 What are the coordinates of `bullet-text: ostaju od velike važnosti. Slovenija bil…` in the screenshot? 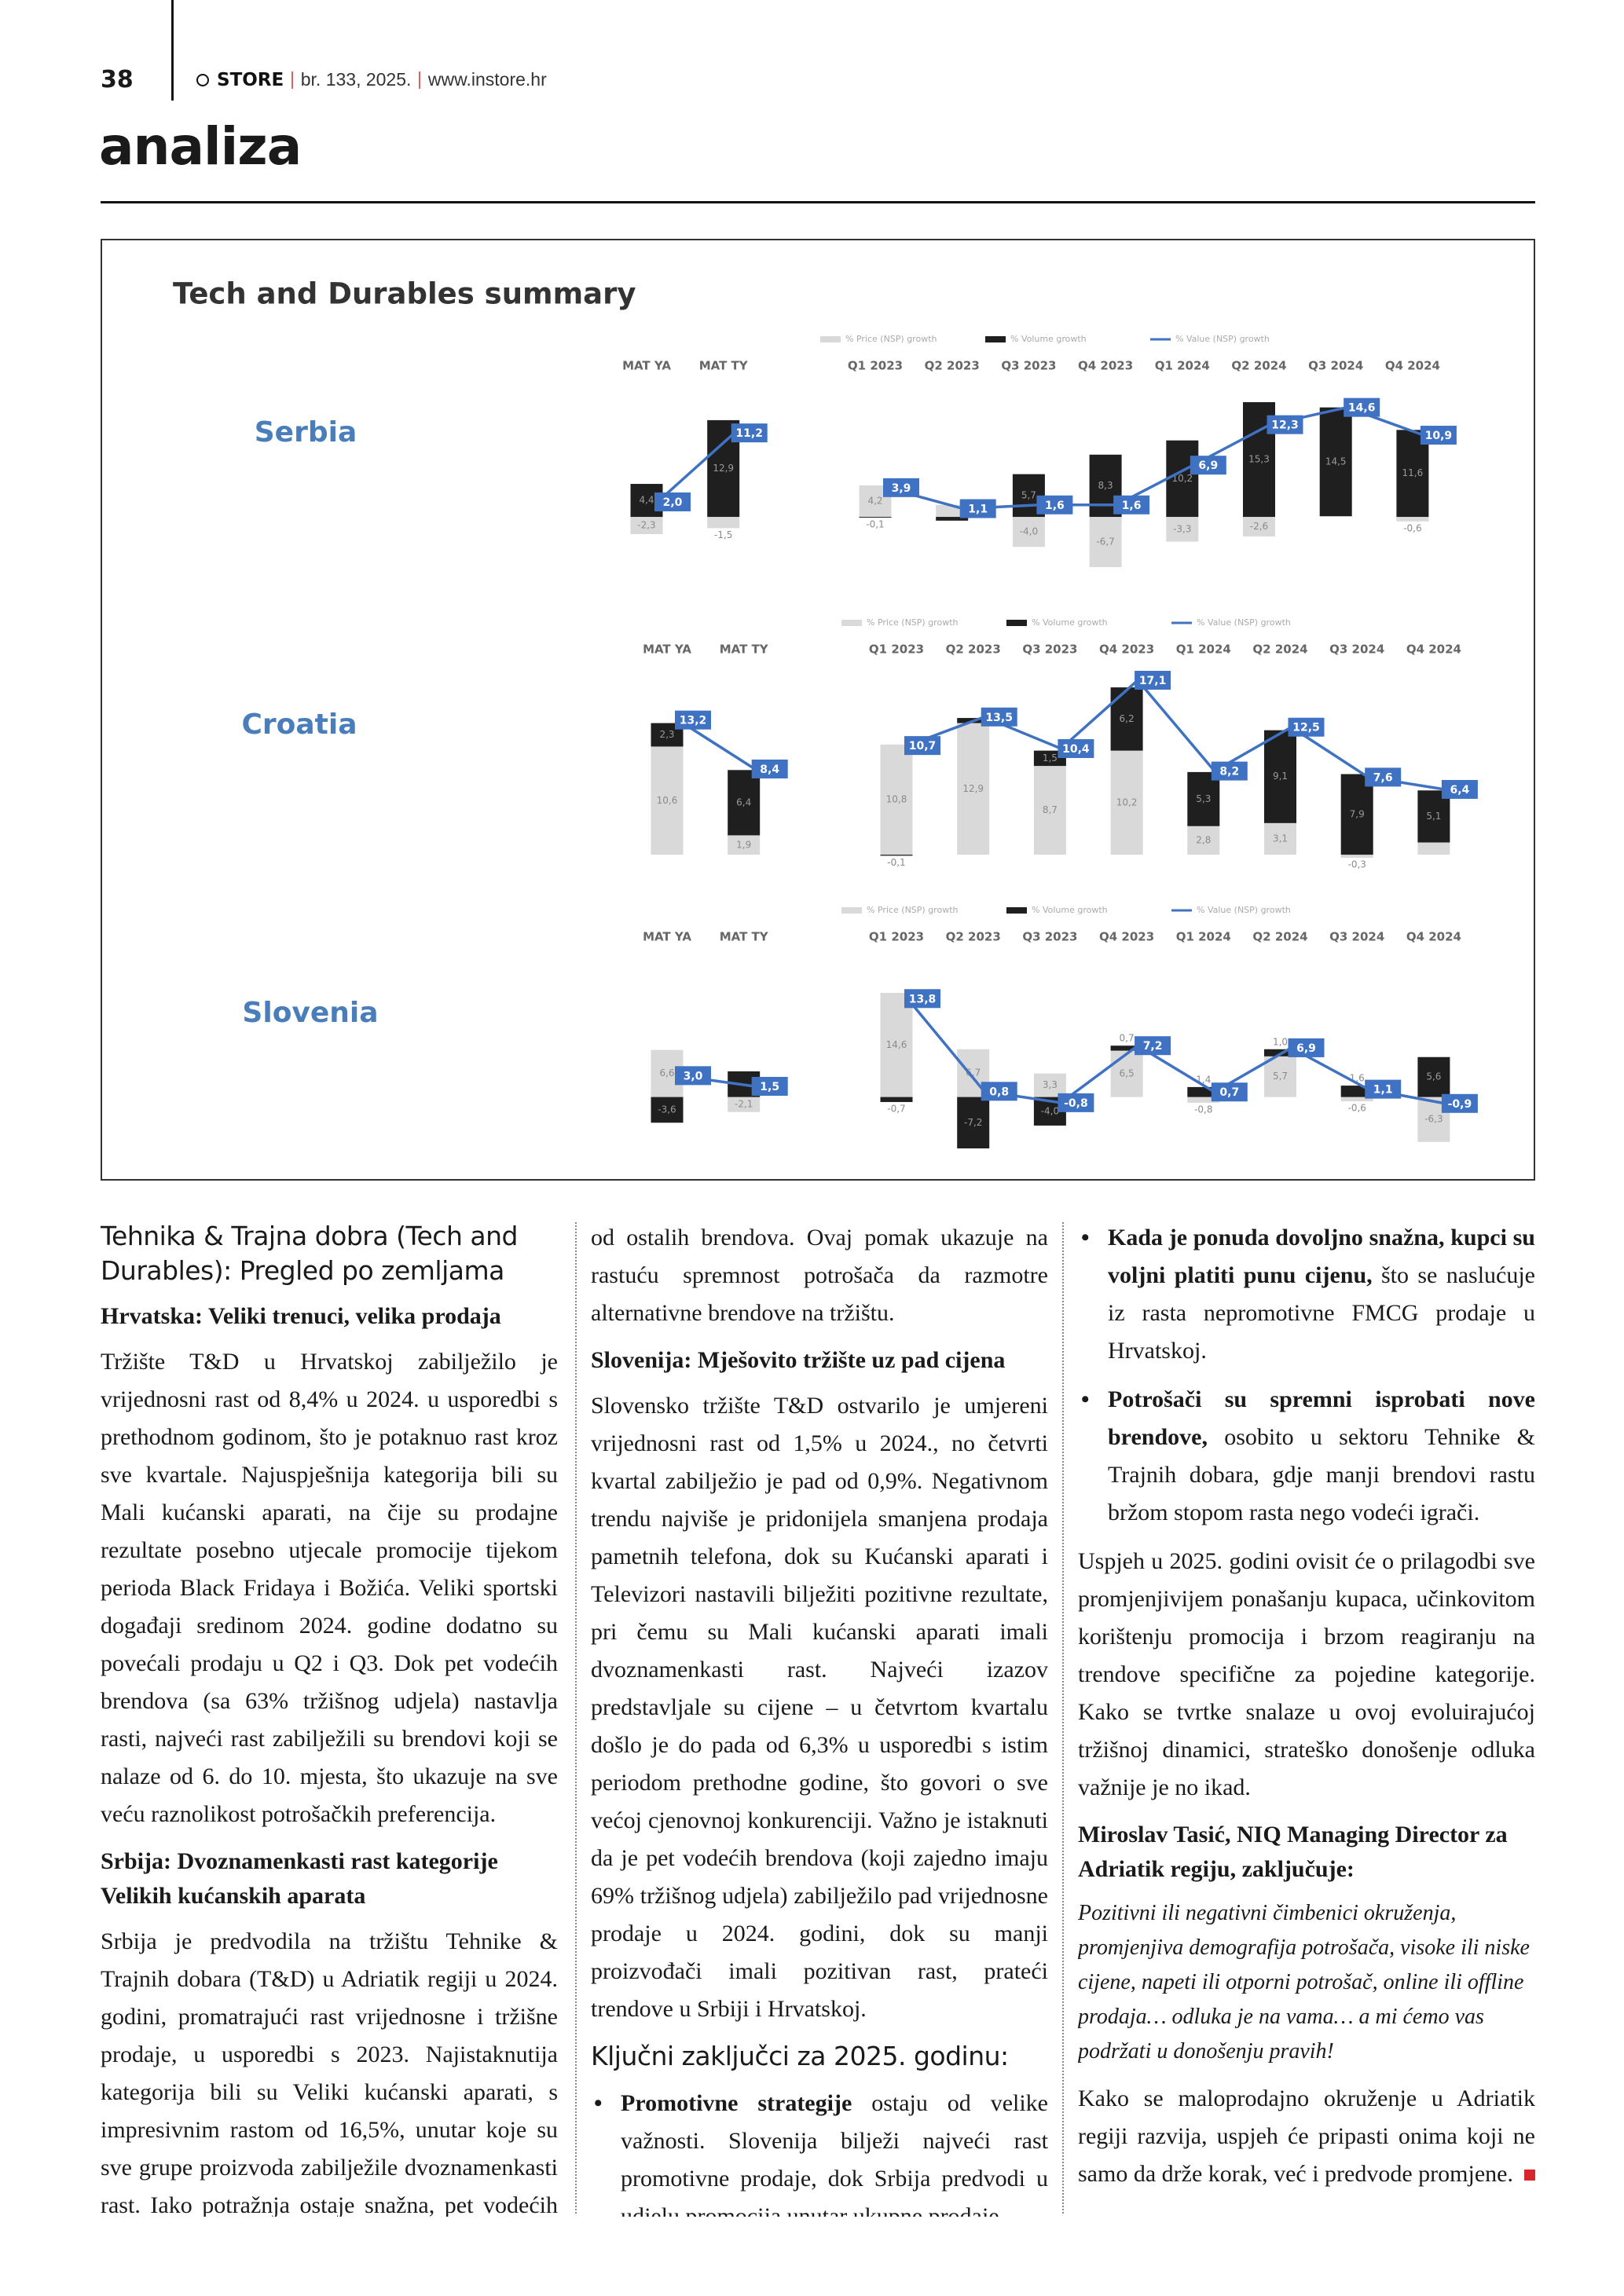 It's located at (835, 2153).